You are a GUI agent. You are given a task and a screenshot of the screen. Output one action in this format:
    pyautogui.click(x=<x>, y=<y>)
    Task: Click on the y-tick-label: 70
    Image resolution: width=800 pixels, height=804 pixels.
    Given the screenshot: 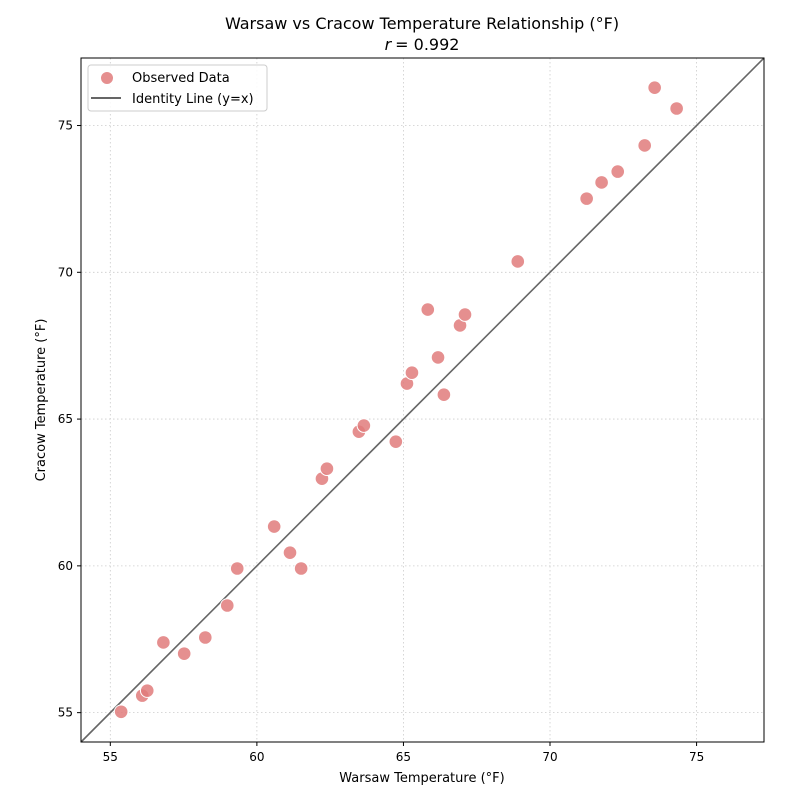 What is the action you would take?
    pyautogui.click(x=65, y=272)
    